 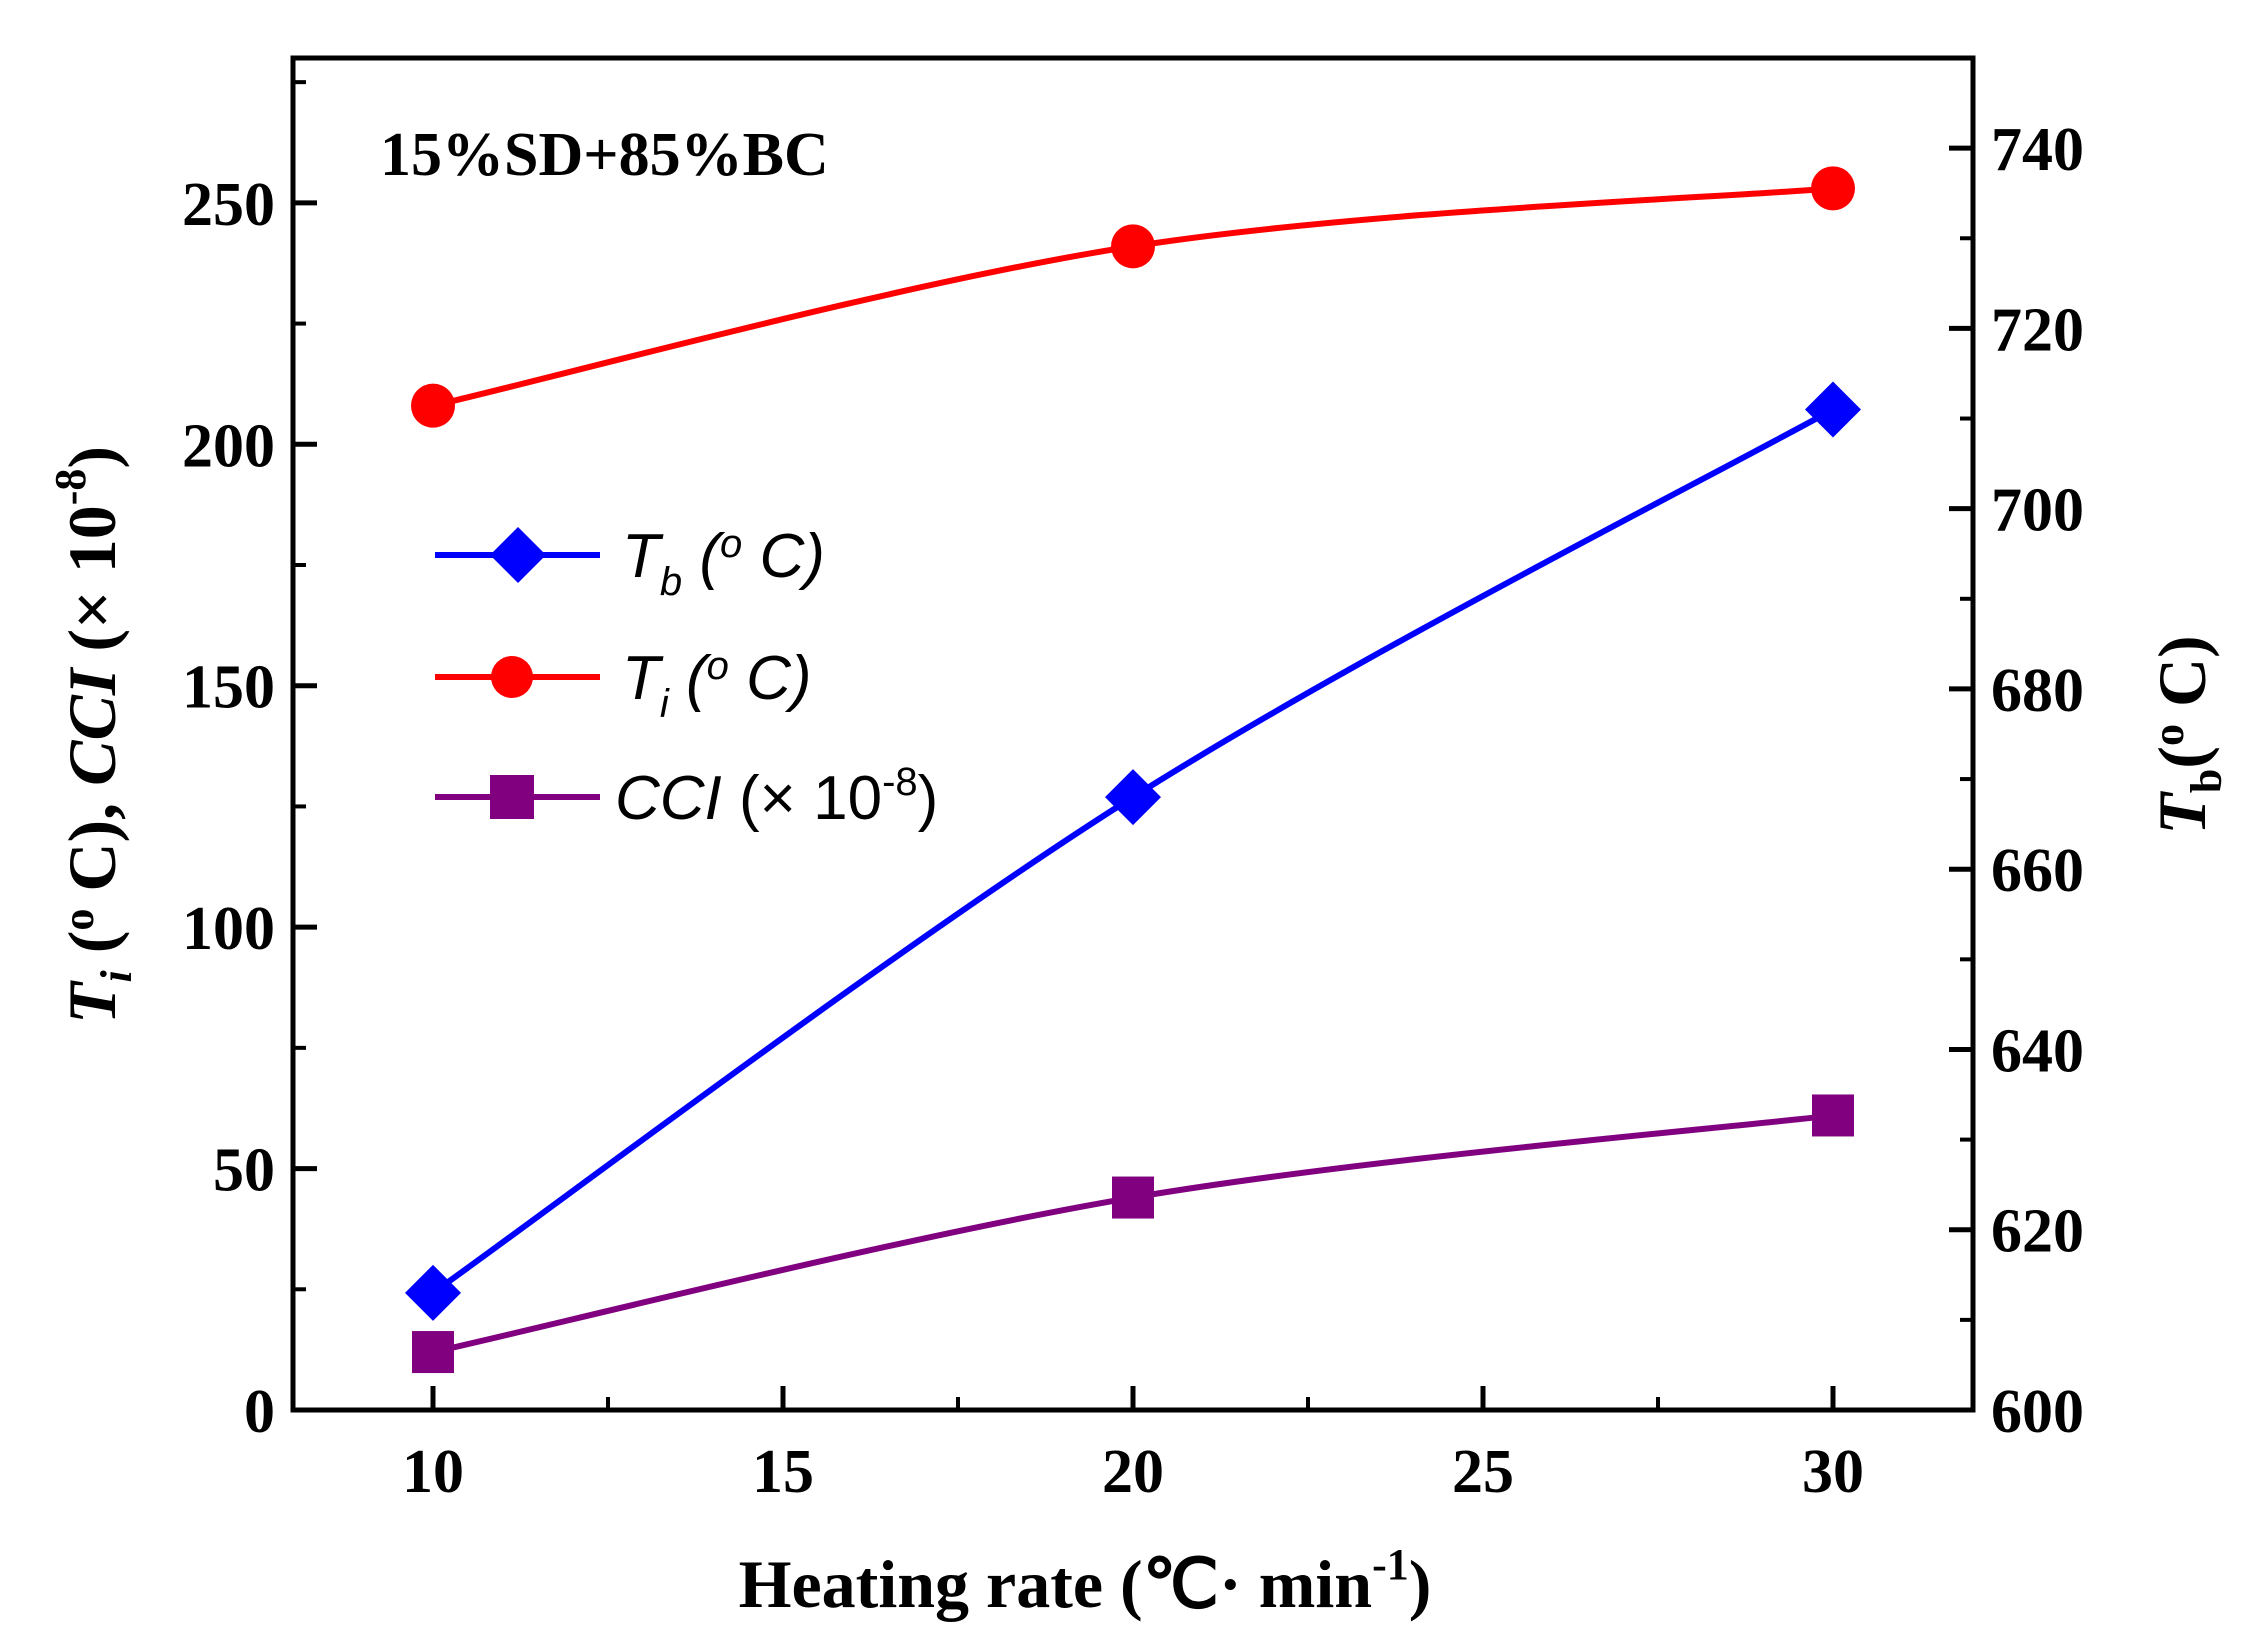 I want to click on x-tick-label-0: 10, so click(x=433, y=1472).